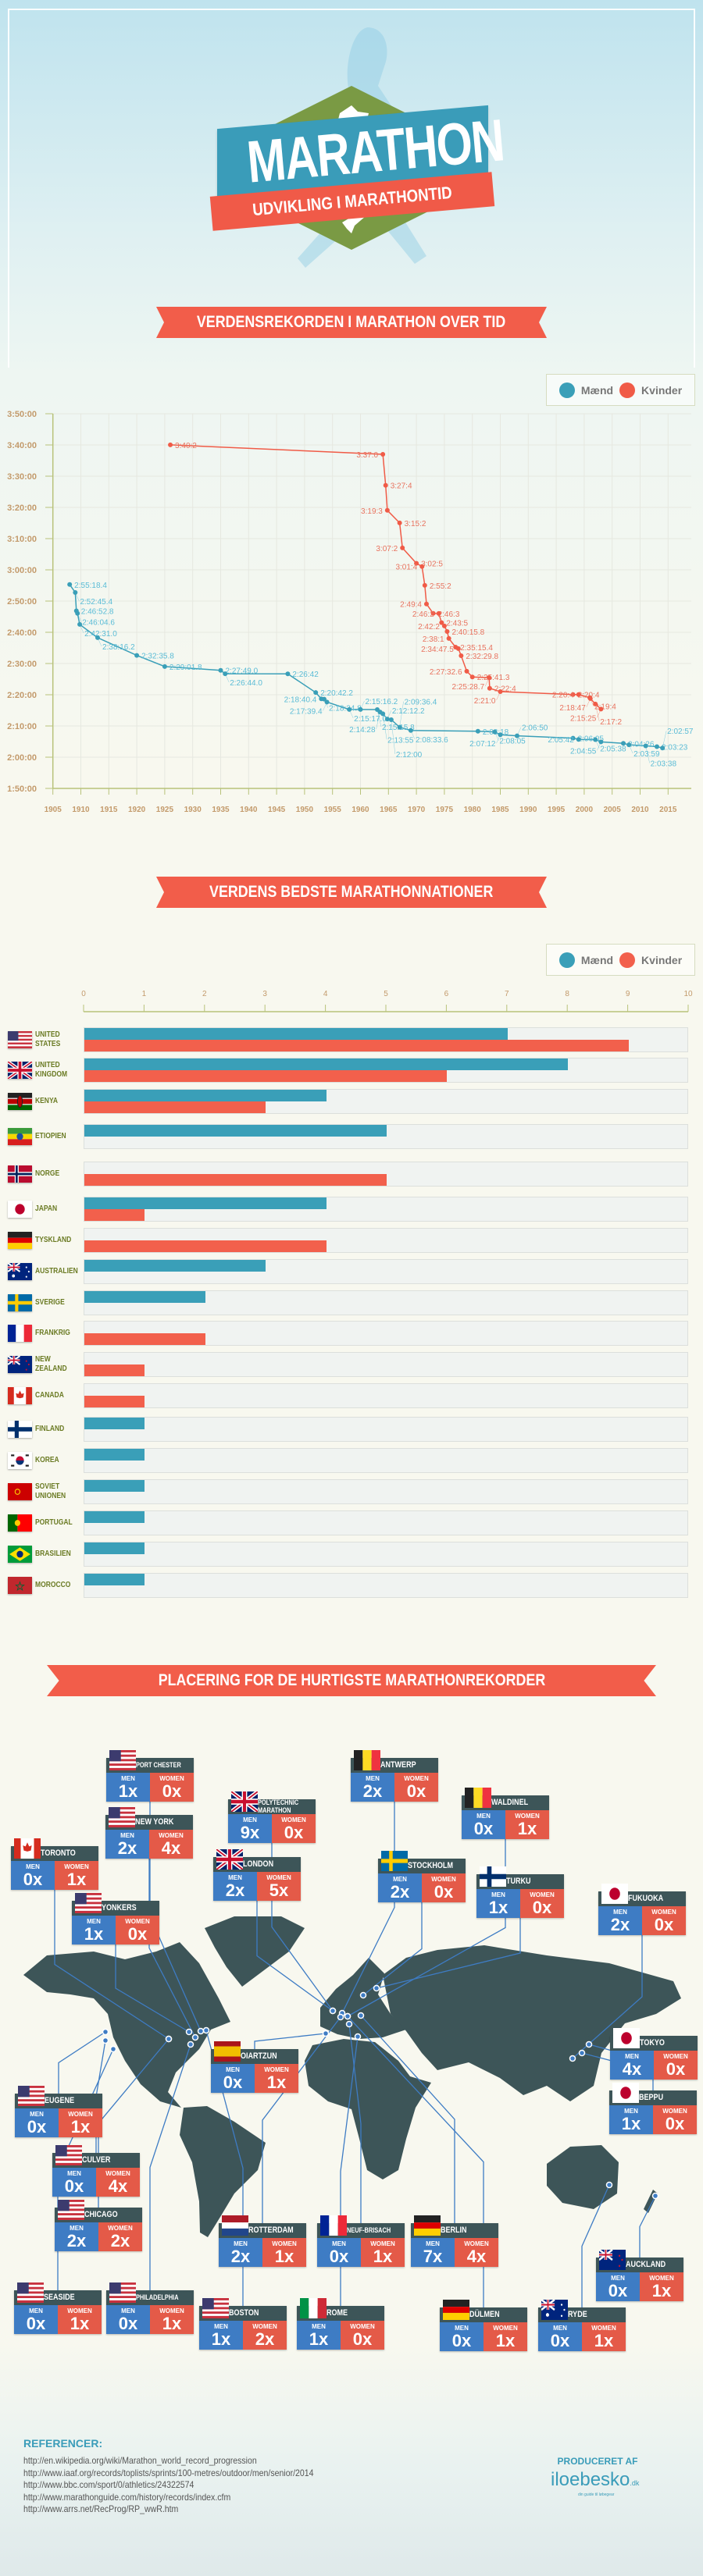 The width and height of the screenshot is (703, 2576). What do you see at coordinates (437, 650) in the screenshot?
I see `data-label: 2:34:47.5` at bounding box center [437, 650].